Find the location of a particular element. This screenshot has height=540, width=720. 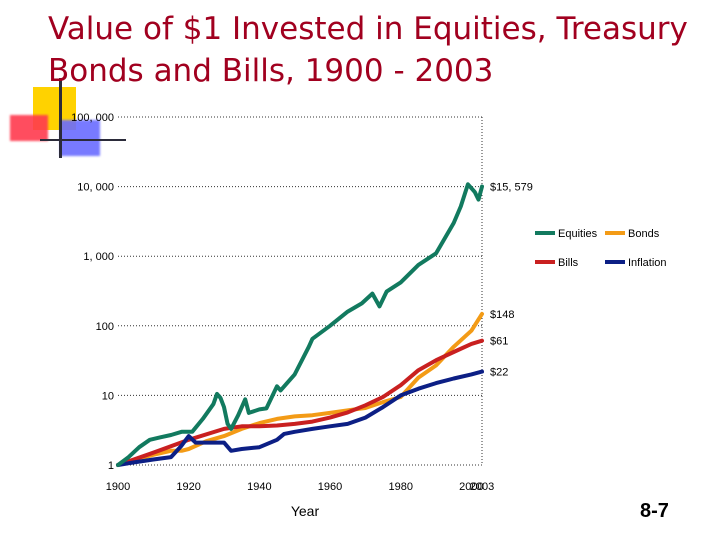

y-tick-label: 1, 000 is located at coordinates (98, 257).